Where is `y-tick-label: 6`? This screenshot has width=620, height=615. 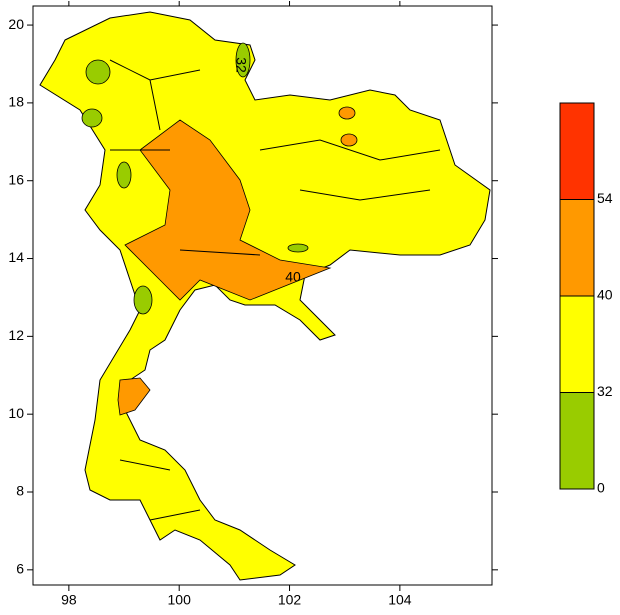 y-tick-label: 6 is located at coordinates (20, 569).